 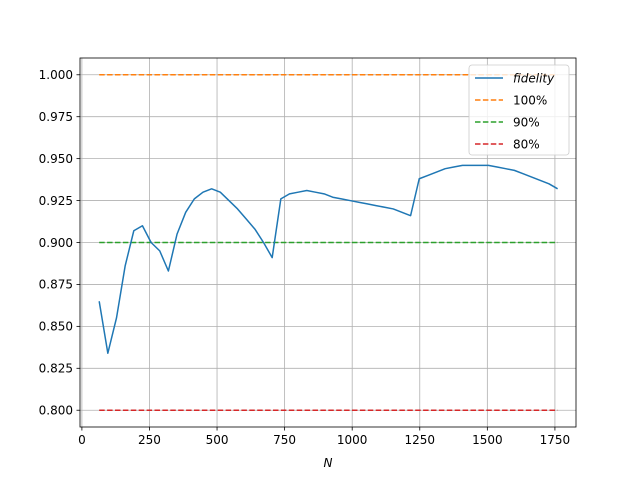 What do you see at coordinates (56, 159) in the screenshot?
I see `y-tick-label: 0.950` at bounding box center [56, 159].